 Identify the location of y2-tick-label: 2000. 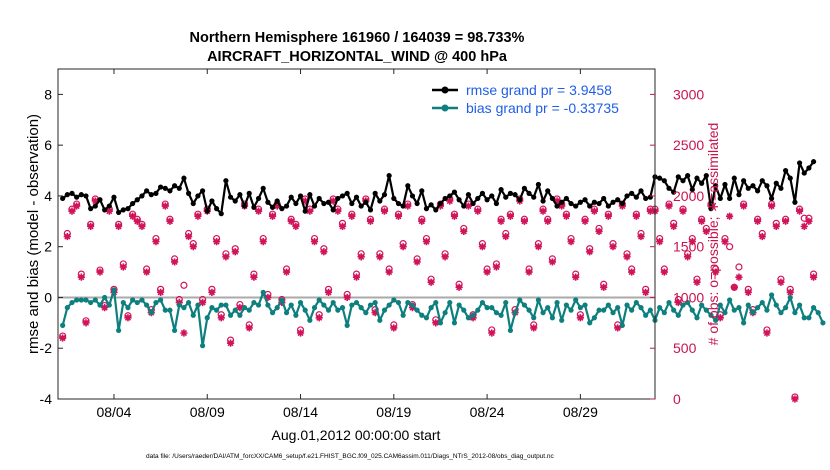
(688, 196).